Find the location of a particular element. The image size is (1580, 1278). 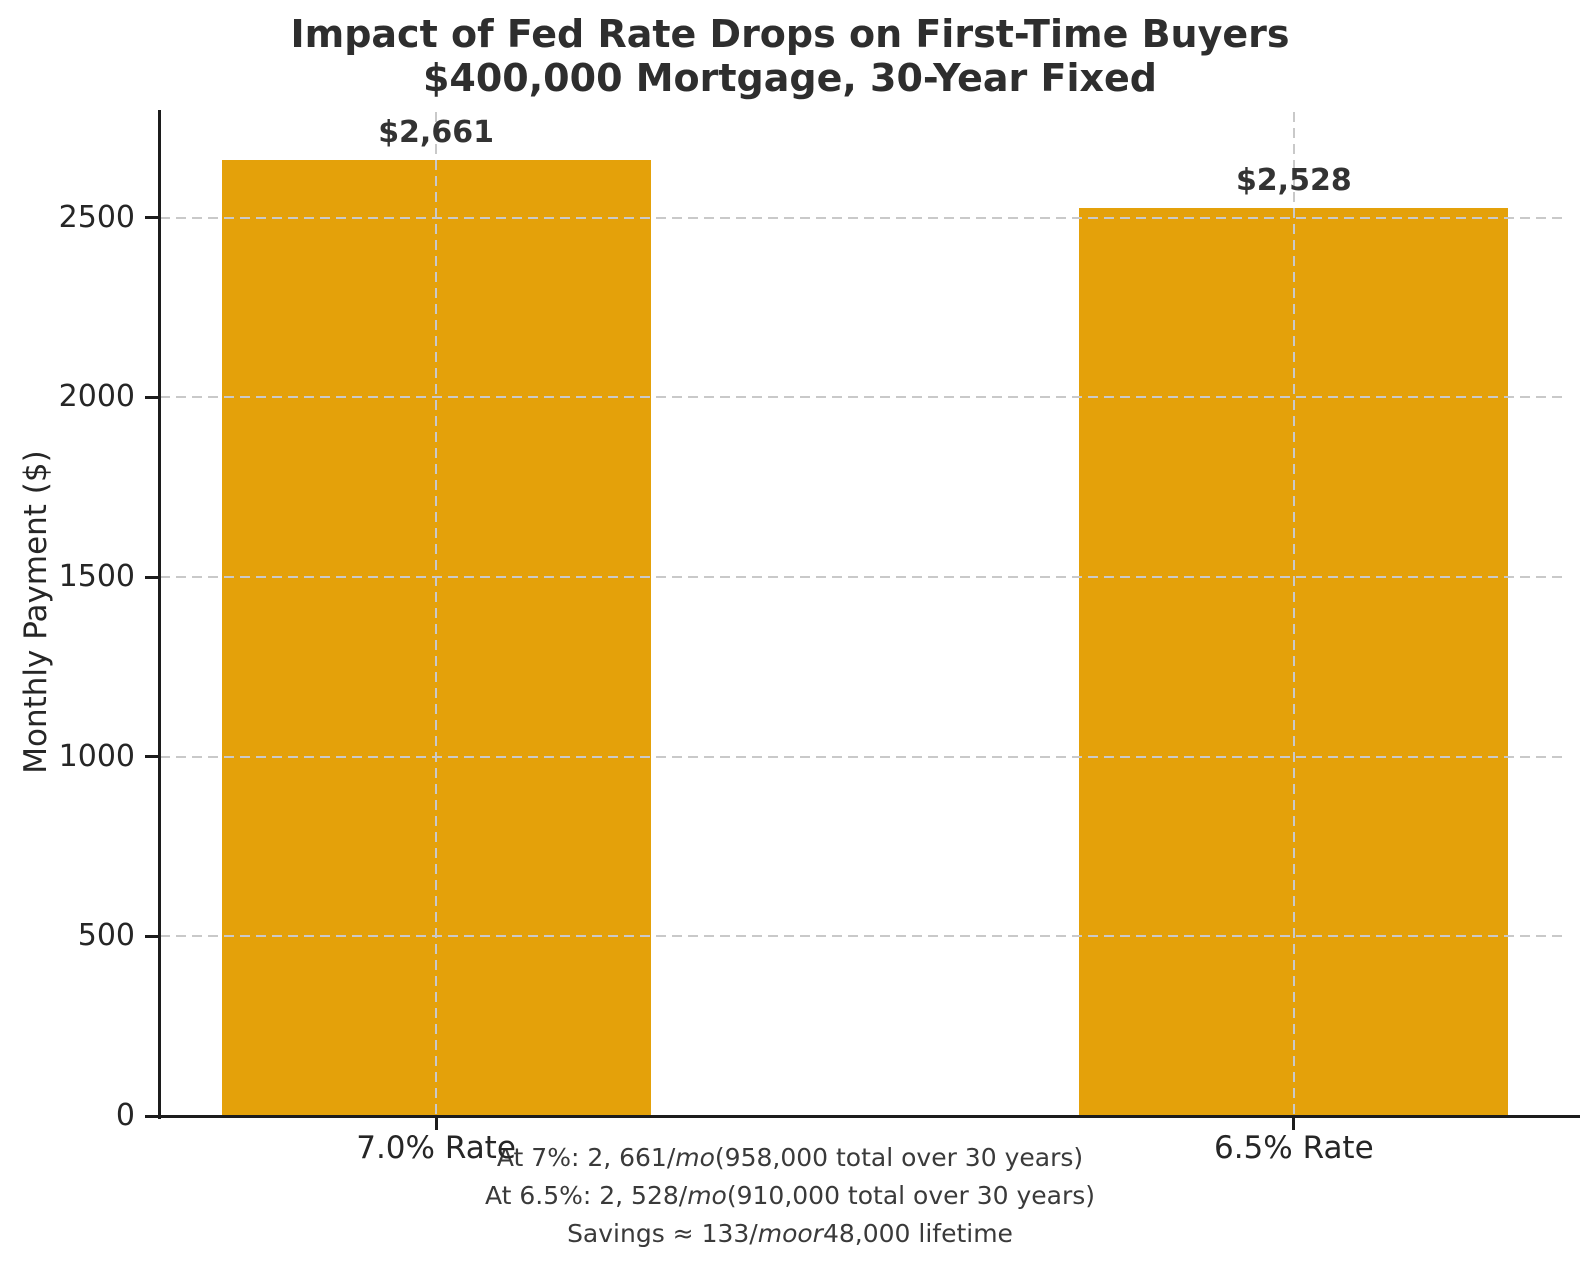

x-axis-spine is located at coordinates (869, 1116).